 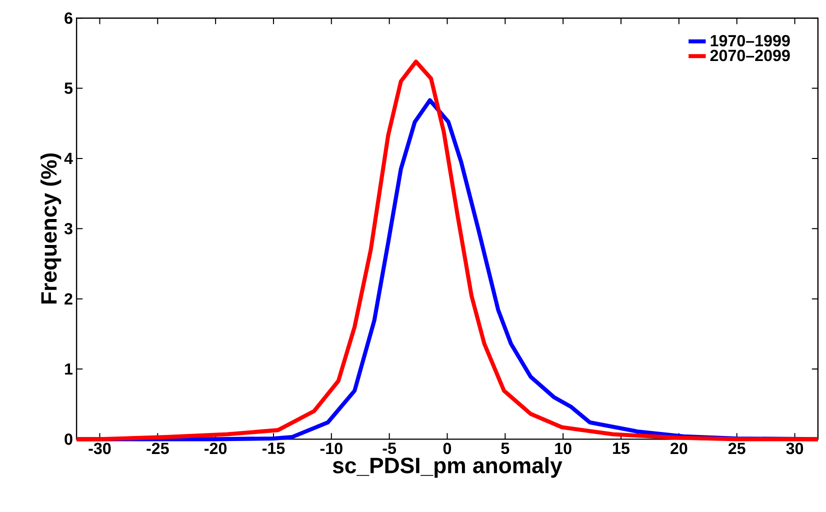 What do you see at coordinates (273, 448) in the screenshot?
I see `x-tick-label: -15` at bounding box center [273, 448].